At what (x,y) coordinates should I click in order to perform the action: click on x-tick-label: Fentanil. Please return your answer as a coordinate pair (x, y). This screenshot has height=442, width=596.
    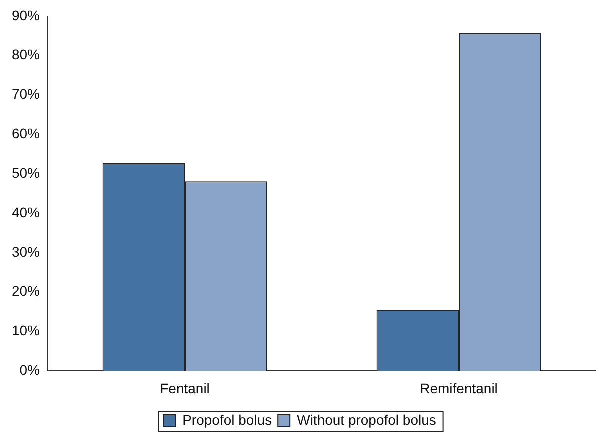
    Looking at the image, I should click on (185, 388).